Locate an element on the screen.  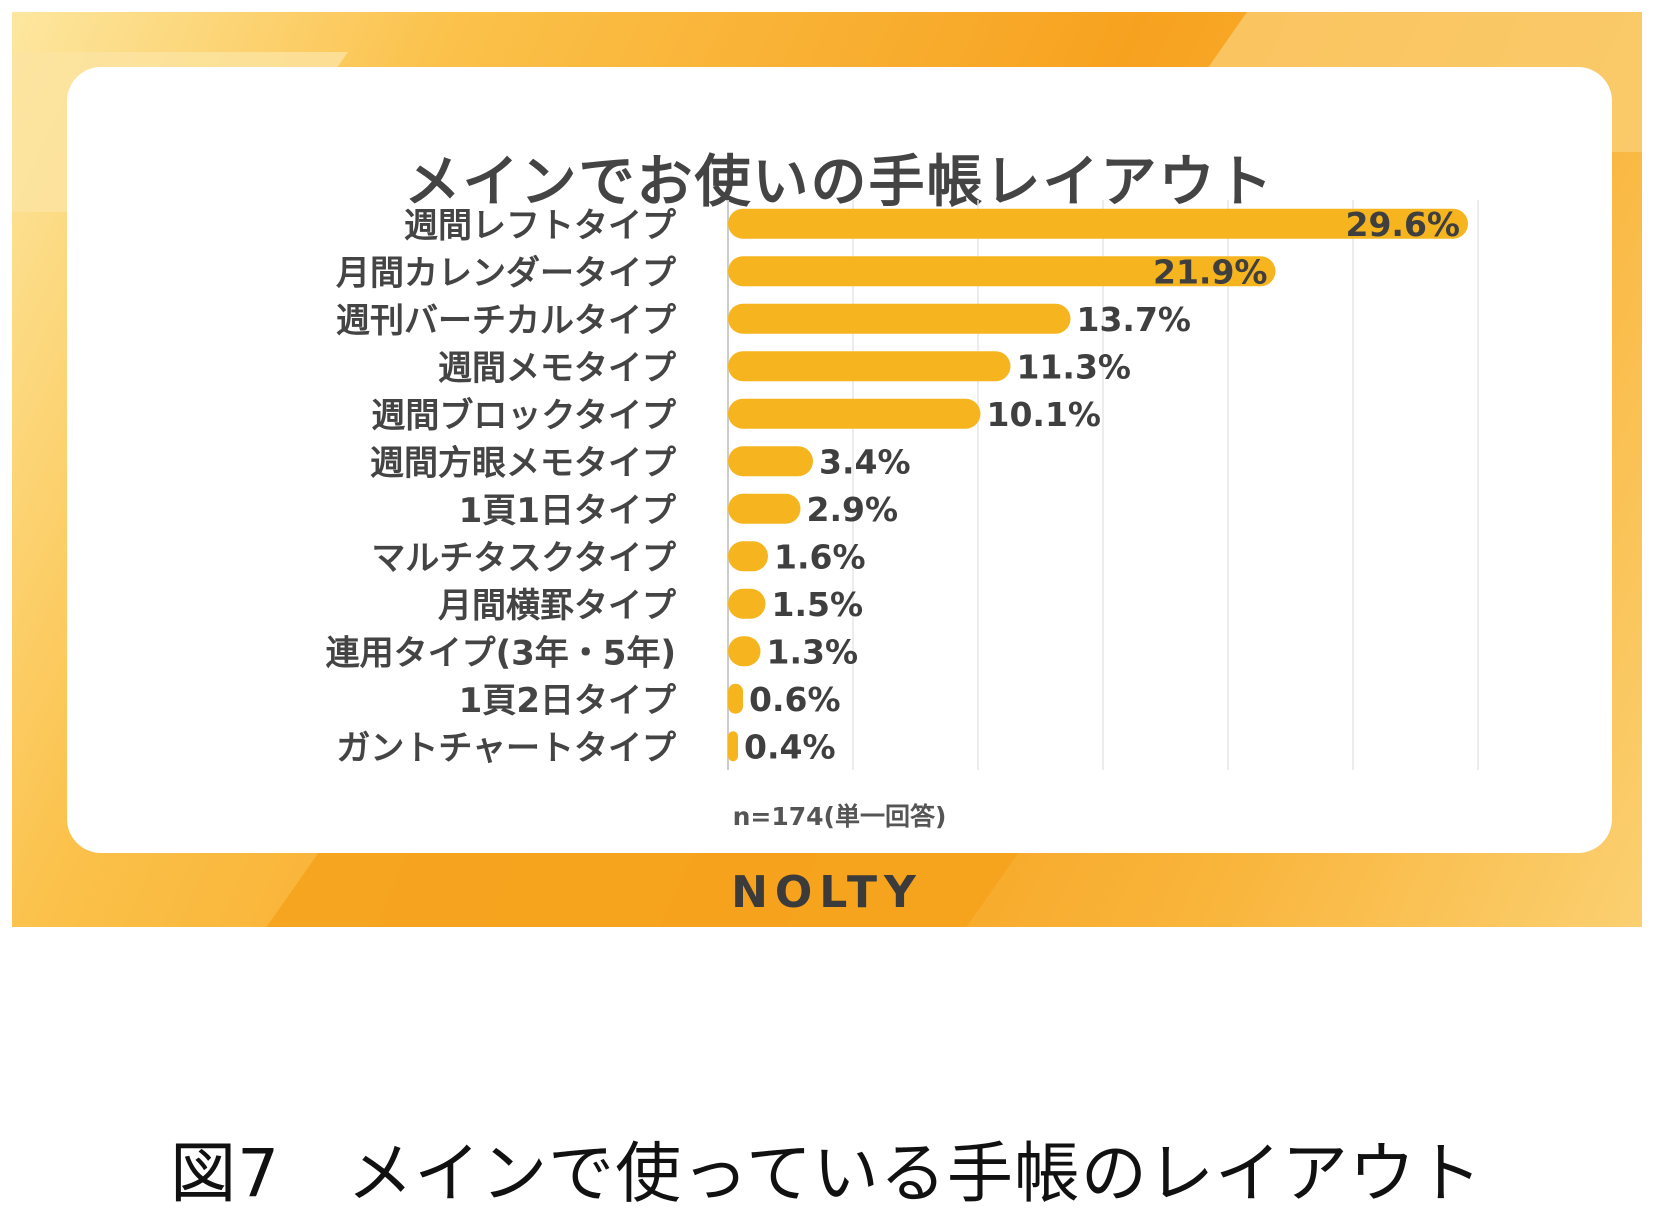
chart-title: メインでお使いの手帳レイアウト is located at coordinates (839, 182).